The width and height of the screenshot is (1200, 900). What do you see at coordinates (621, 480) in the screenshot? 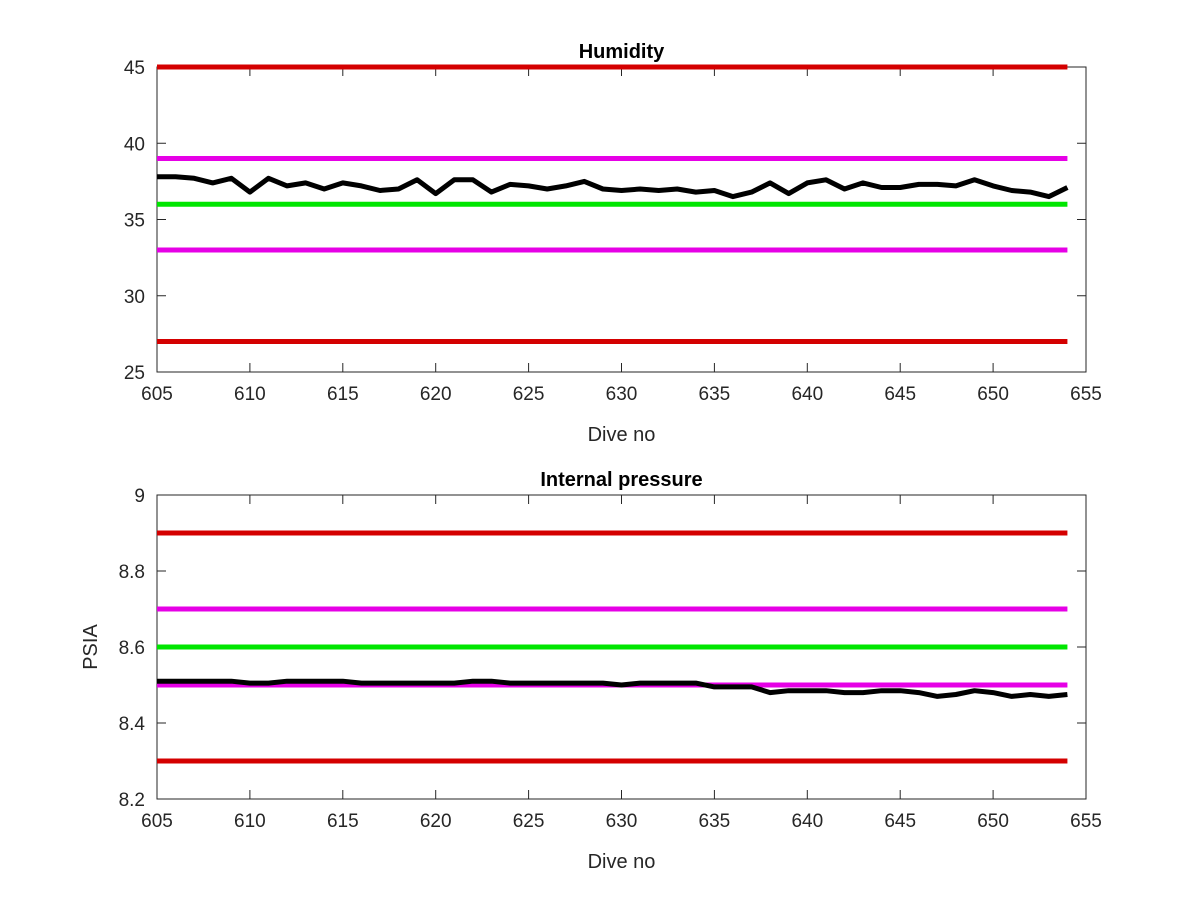
I see `chart-title: Internal pressure` at bounding box center [621, 480].